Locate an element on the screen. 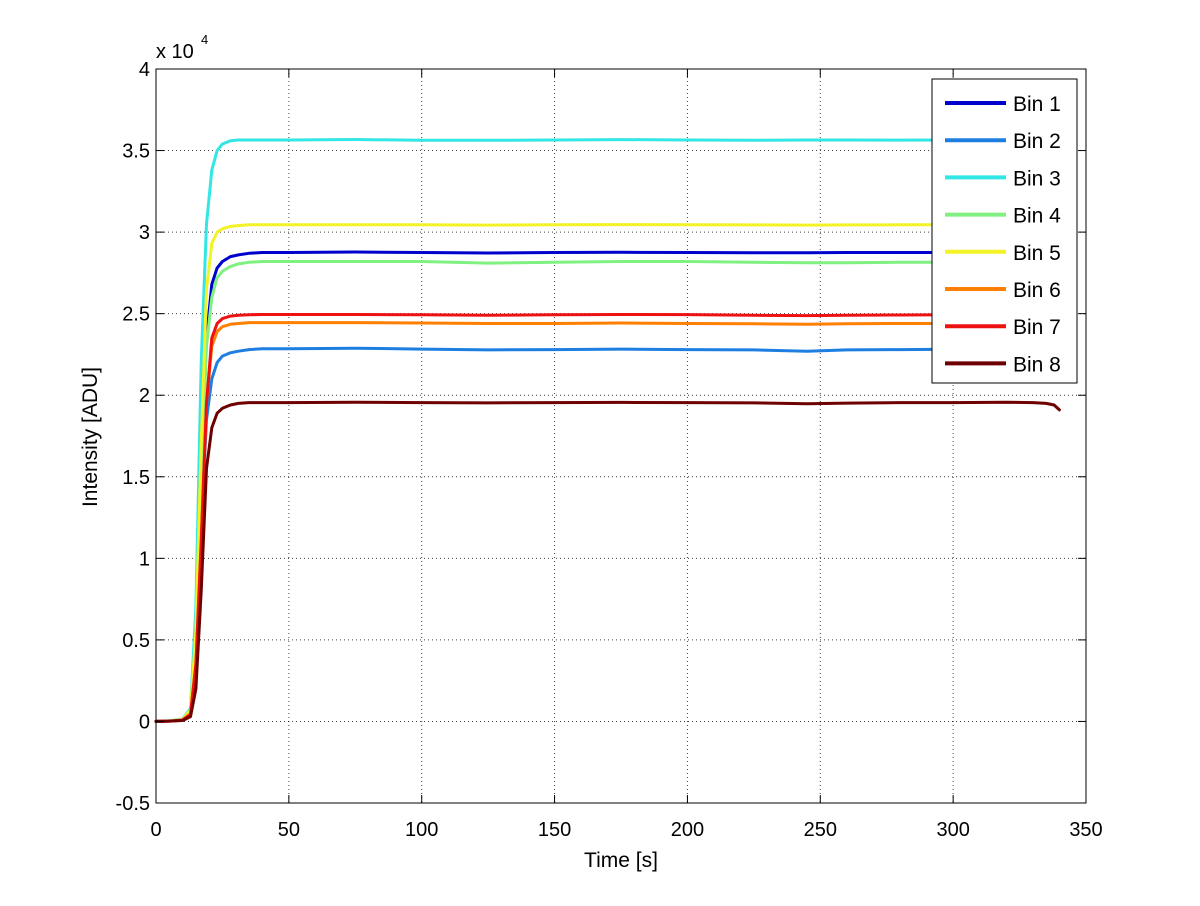 The width and height of the screenshot is (1200, 906). y-tick-label: 3.5 is located at coordinates (136, 152).